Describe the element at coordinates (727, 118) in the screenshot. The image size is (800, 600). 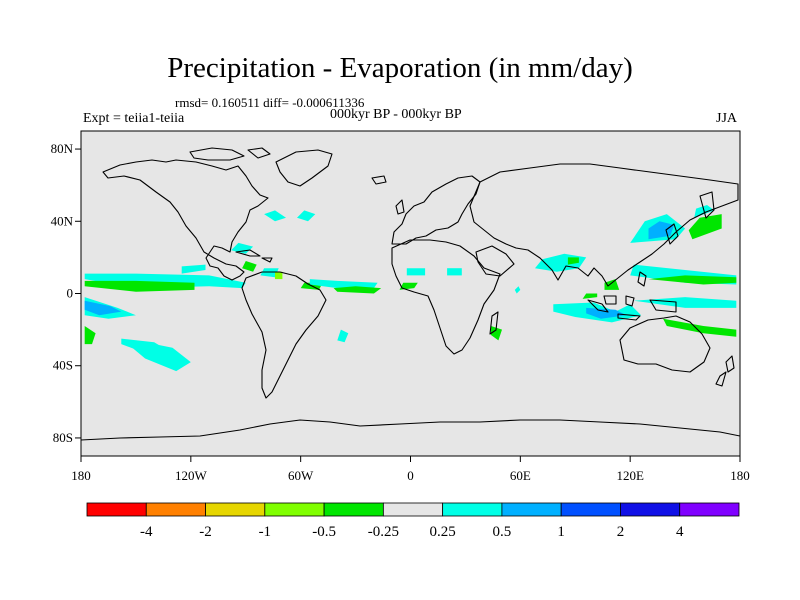
I see `season-label: JJA` at that location.